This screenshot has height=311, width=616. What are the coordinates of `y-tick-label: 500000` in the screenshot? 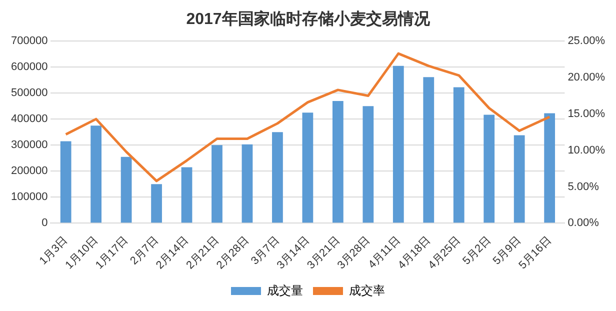 It's located at (29, 93).